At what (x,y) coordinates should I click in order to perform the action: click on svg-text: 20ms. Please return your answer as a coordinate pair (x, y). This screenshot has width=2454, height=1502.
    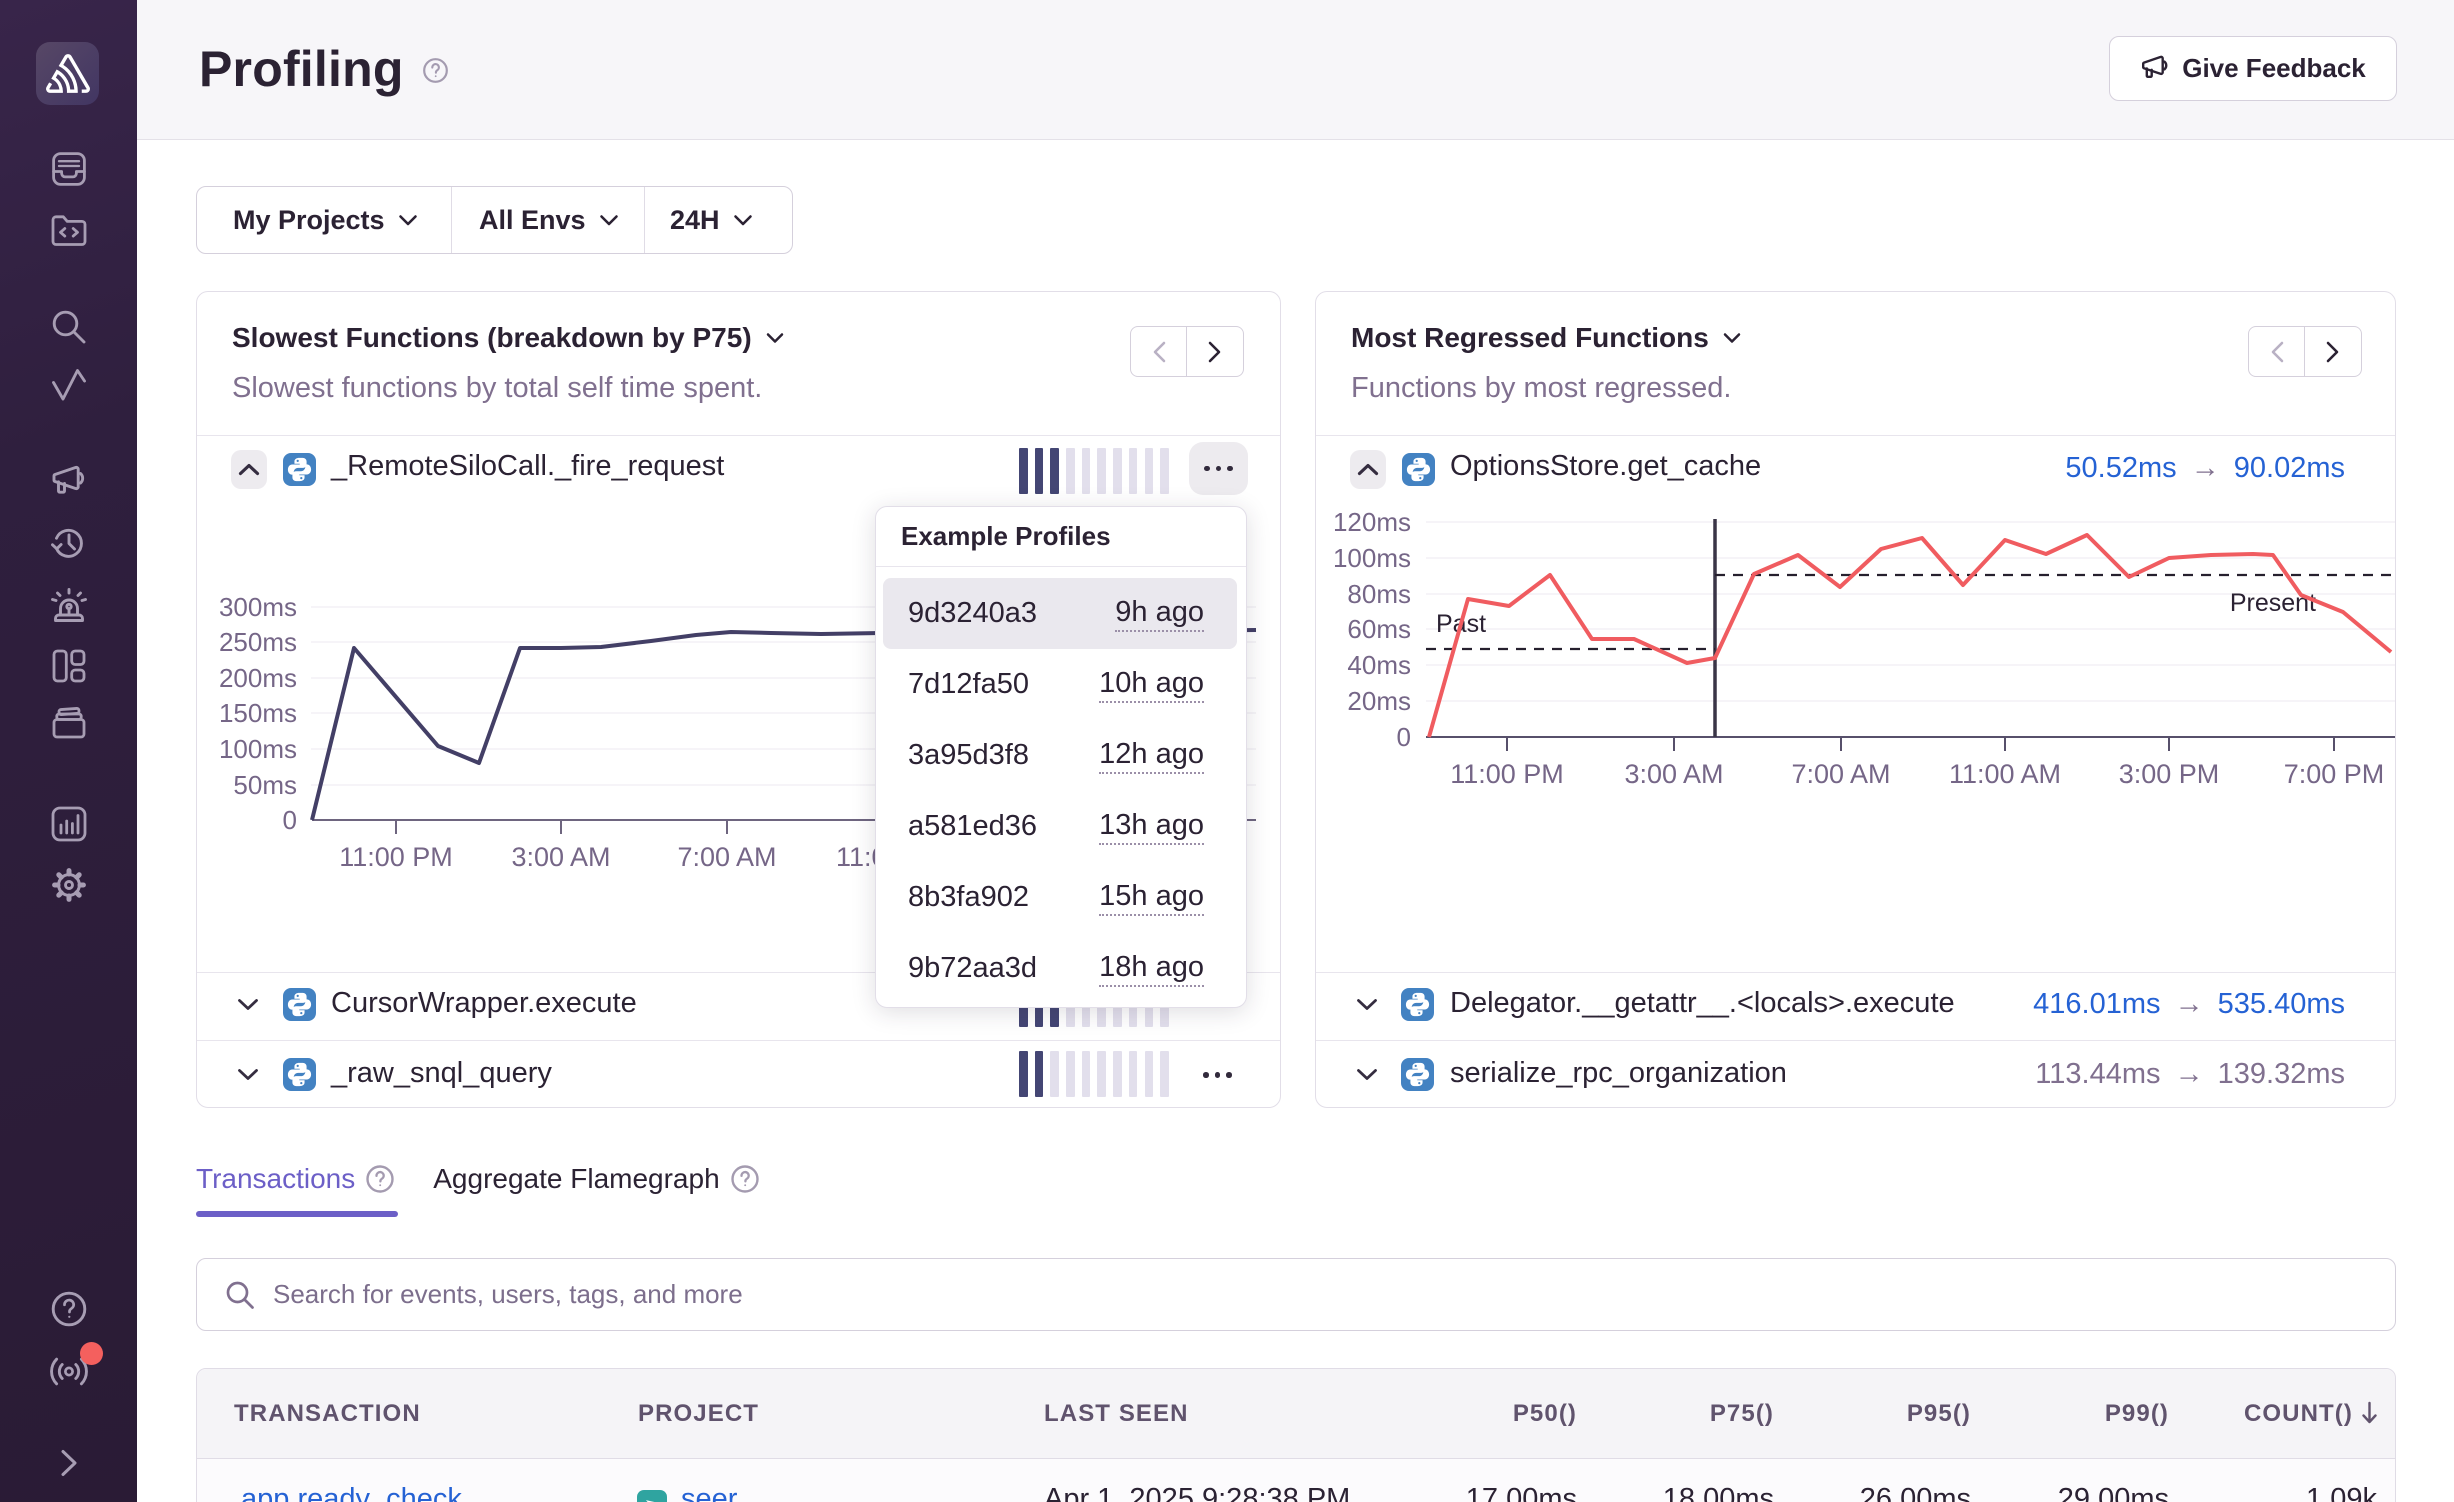
    Looking at the image, I should click on (1379, 701).